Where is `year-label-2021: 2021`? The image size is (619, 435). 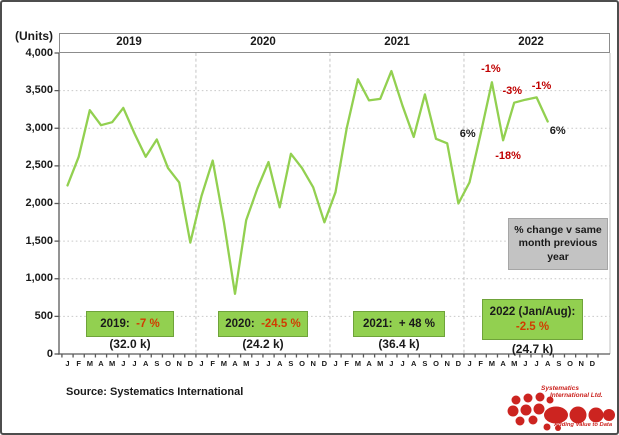
year-label-2021: 2021 is located at coordinates (397, 42).